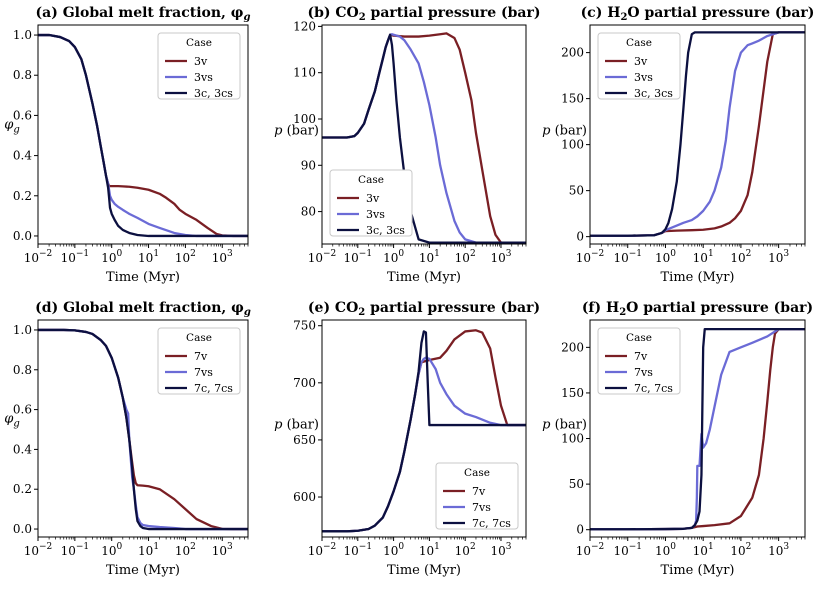 The image size is (831, 593). What do you see at coordinates (308, 212) in the screenshot?
I see `y-tick-label: 80` at bounding box center [308, 212].